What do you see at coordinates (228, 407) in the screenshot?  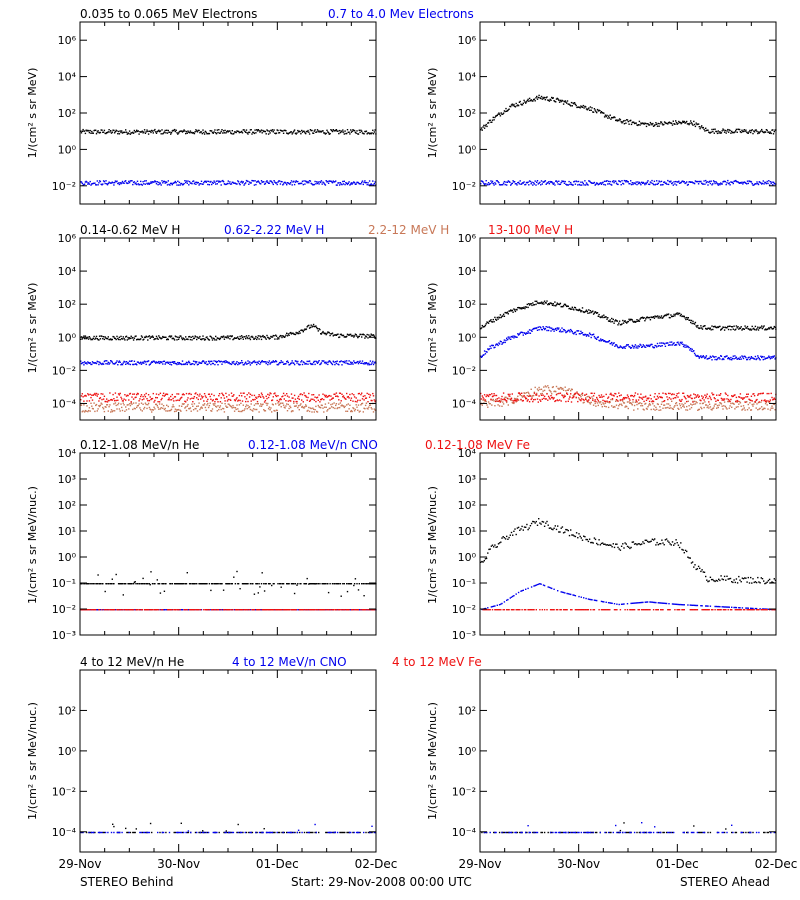 I see `series-2-2-12-mev-h` at bounding box center [228, 407].